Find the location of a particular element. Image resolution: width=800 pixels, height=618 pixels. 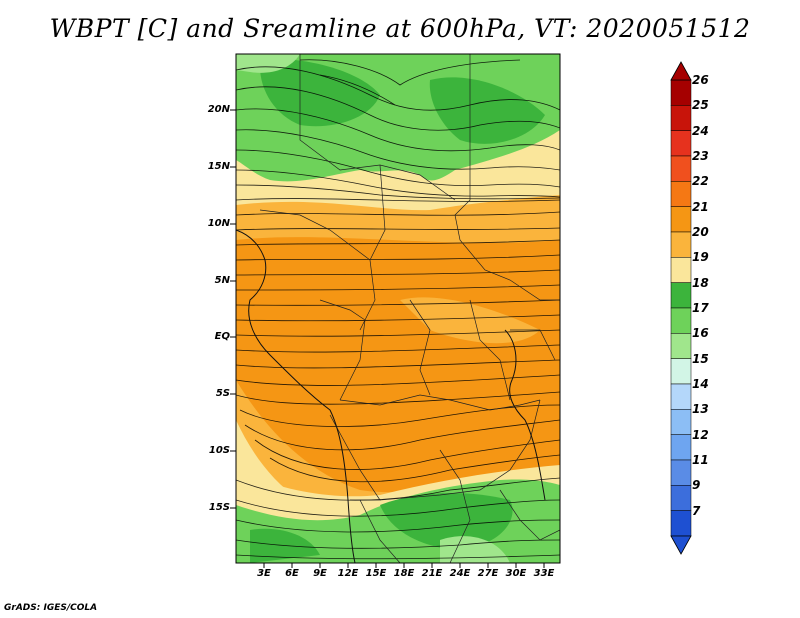

lon-label-27e: 27E is located at coordinates (488, 573).